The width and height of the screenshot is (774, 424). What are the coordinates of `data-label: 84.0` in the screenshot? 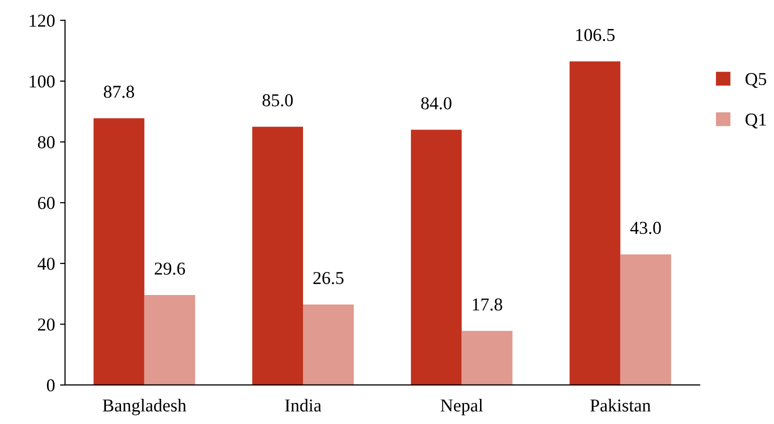 It's located at (436, 103).